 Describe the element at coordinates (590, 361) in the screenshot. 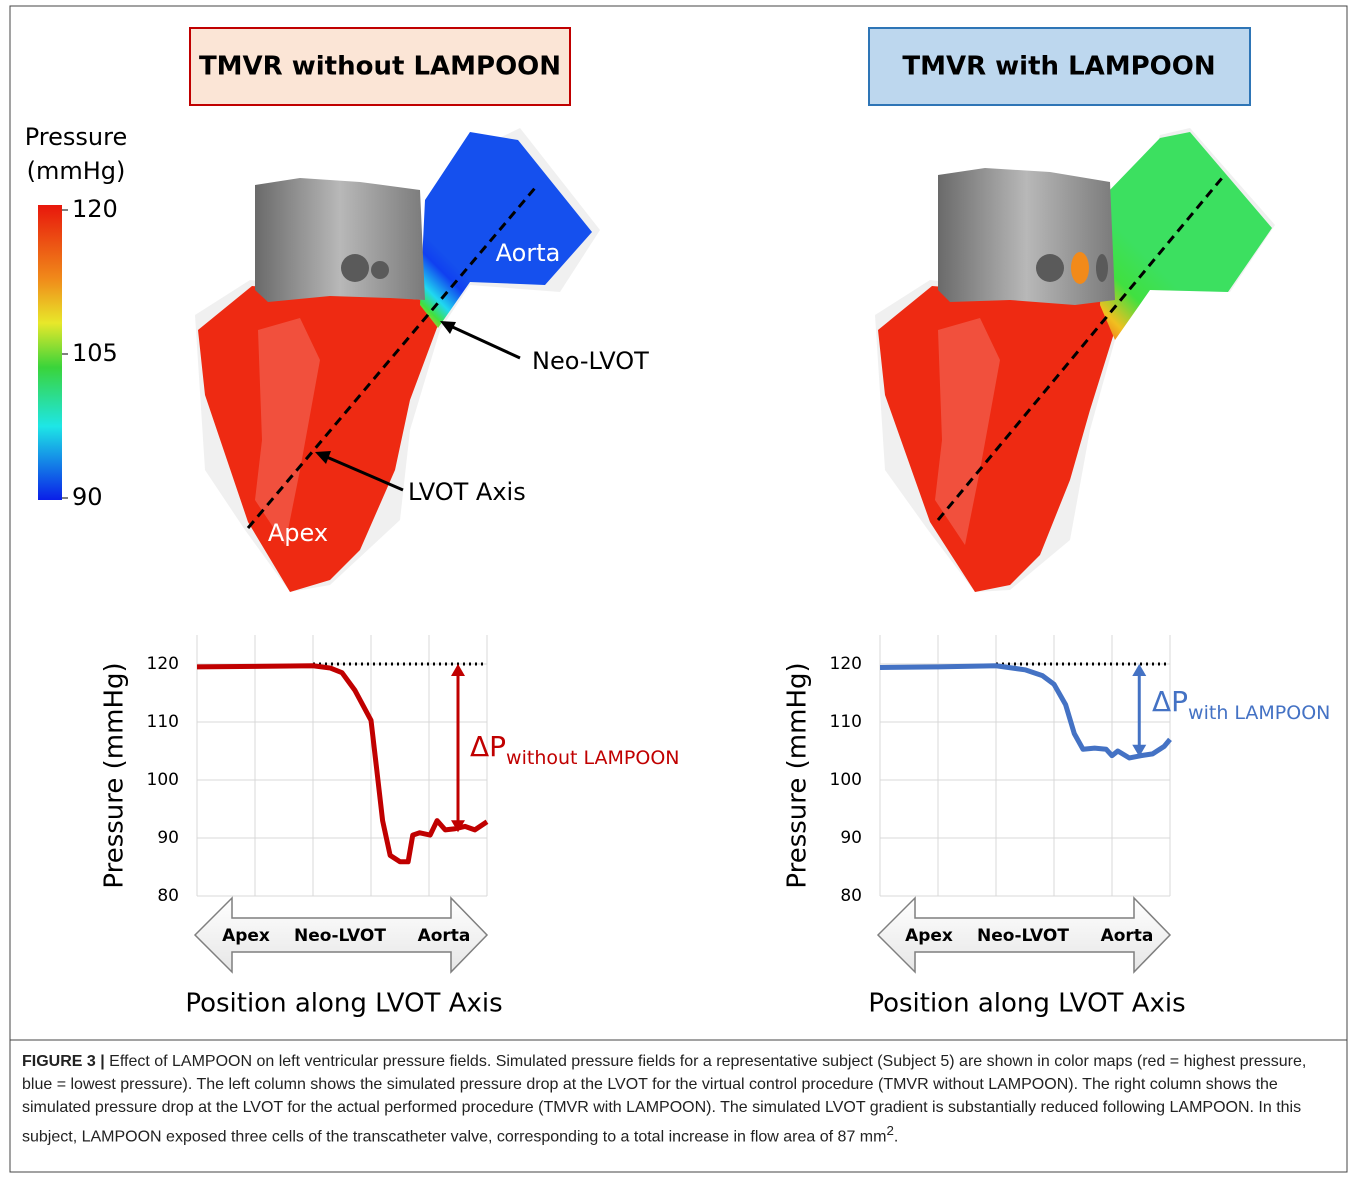

I see `render-label: Neo-LVOT` at that location.